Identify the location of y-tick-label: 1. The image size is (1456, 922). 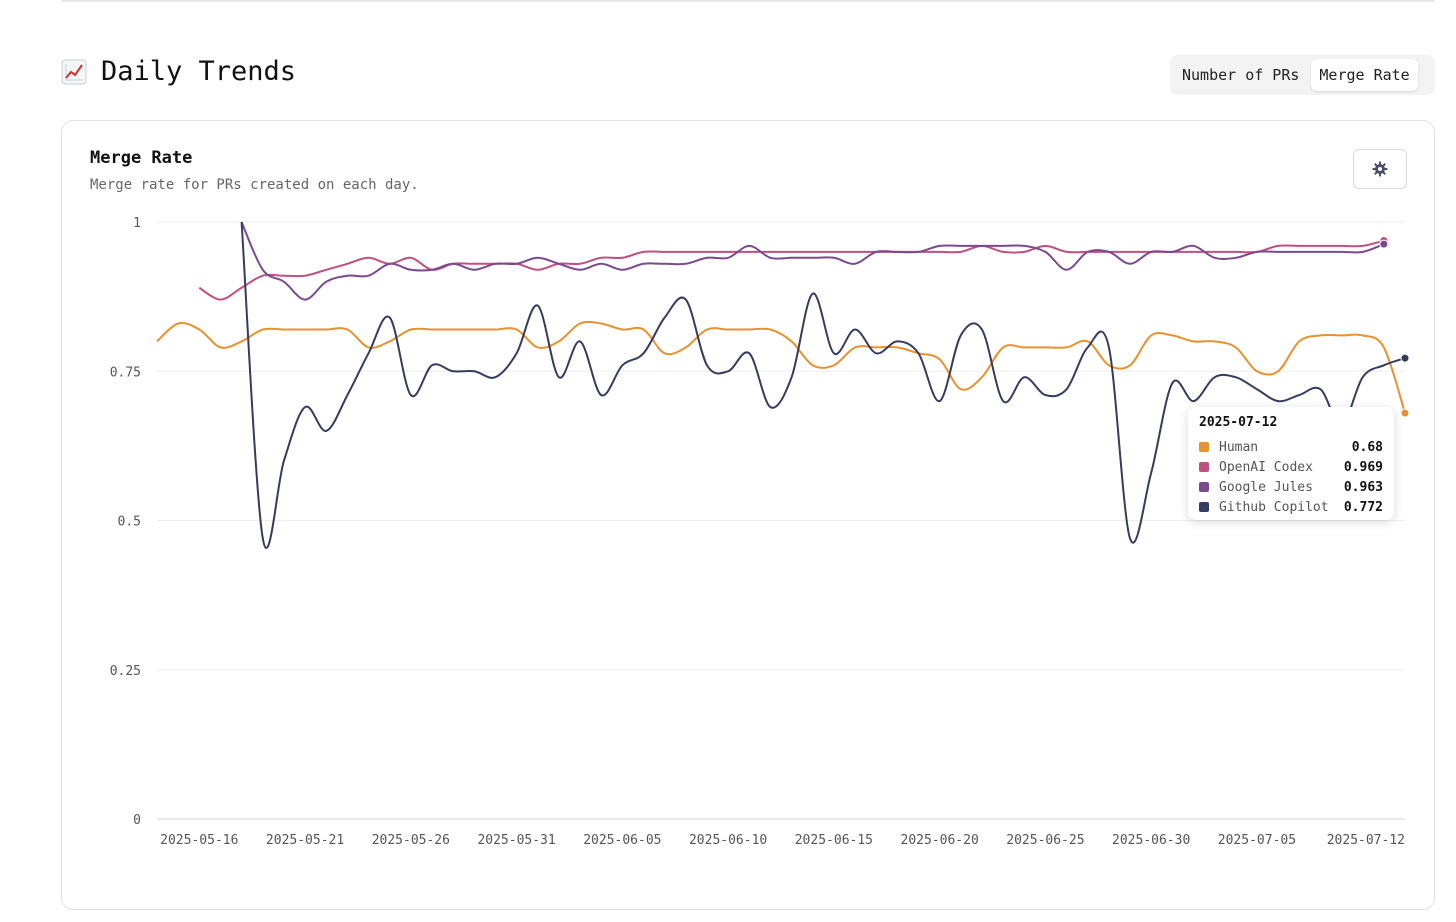
(137, 223).